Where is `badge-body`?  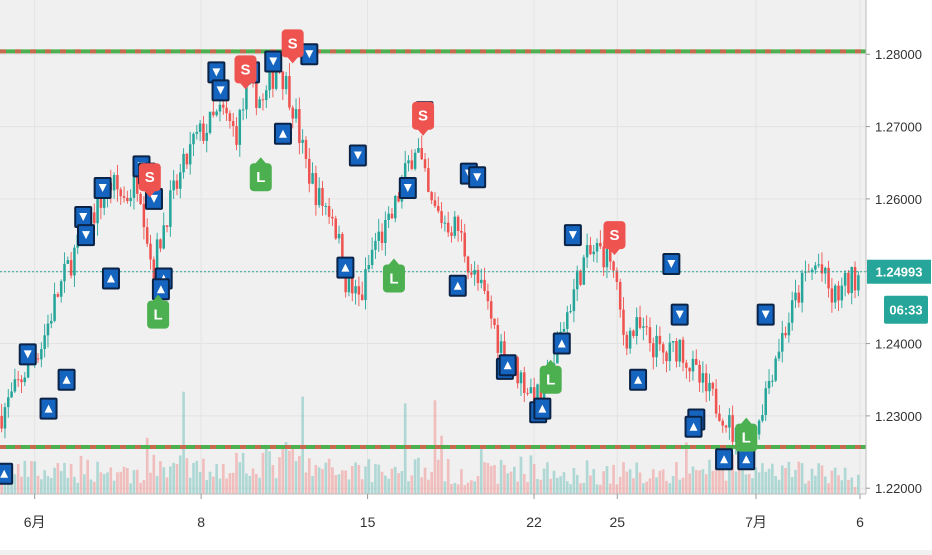
badge-body is located at coordinates (614, 235).